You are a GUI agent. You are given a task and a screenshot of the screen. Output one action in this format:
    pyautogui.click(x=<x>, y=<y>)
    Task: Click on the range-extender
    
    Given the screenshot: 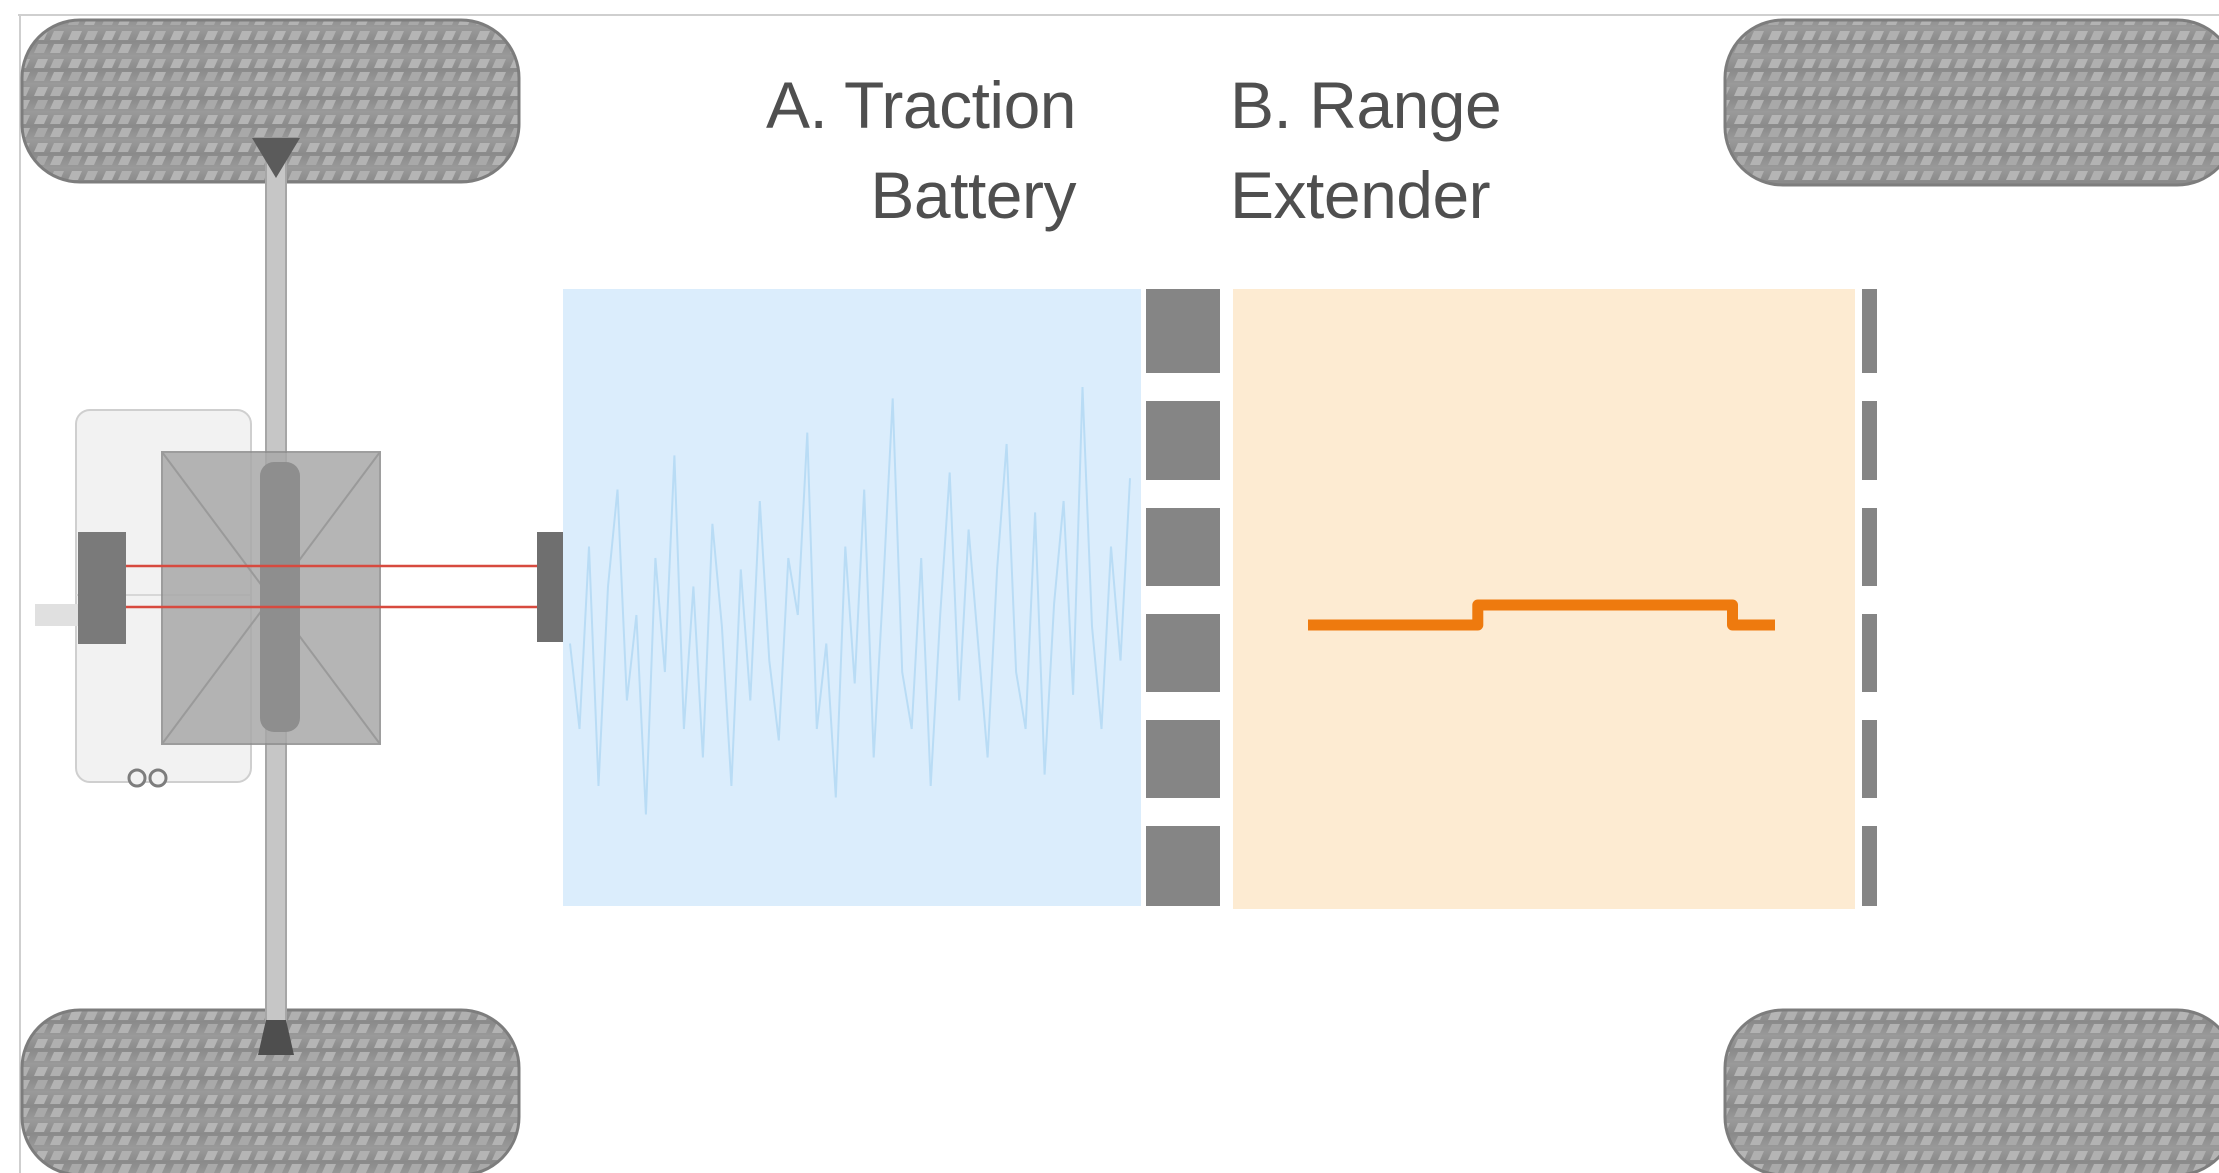 What is the action you would take?
    pyautogui.click(x=1544, y=599)
    